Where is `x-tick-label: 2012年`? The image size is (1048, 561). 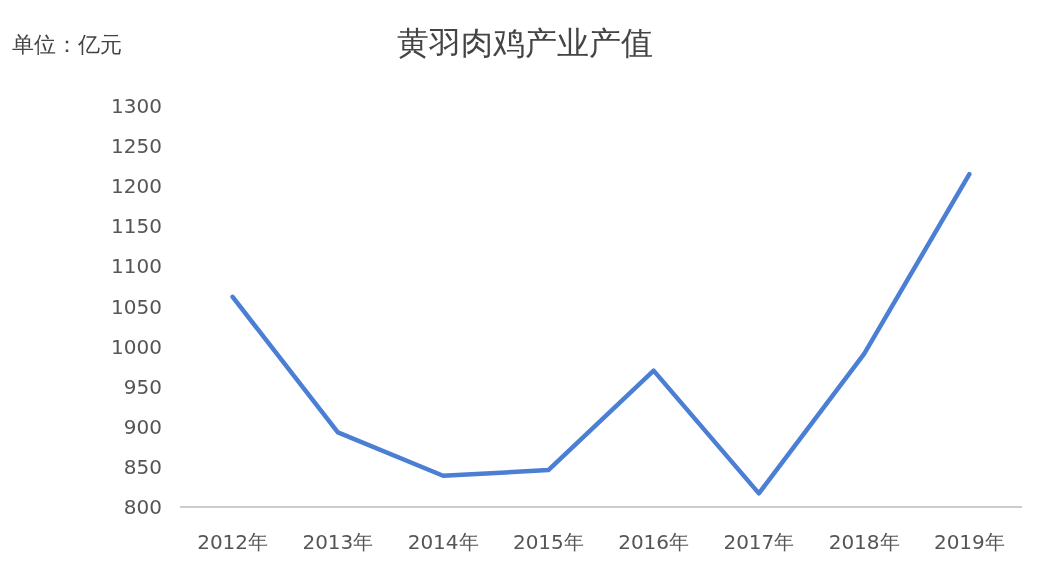
x-tick-label: 2012年 is located at coordinates (233, 542).